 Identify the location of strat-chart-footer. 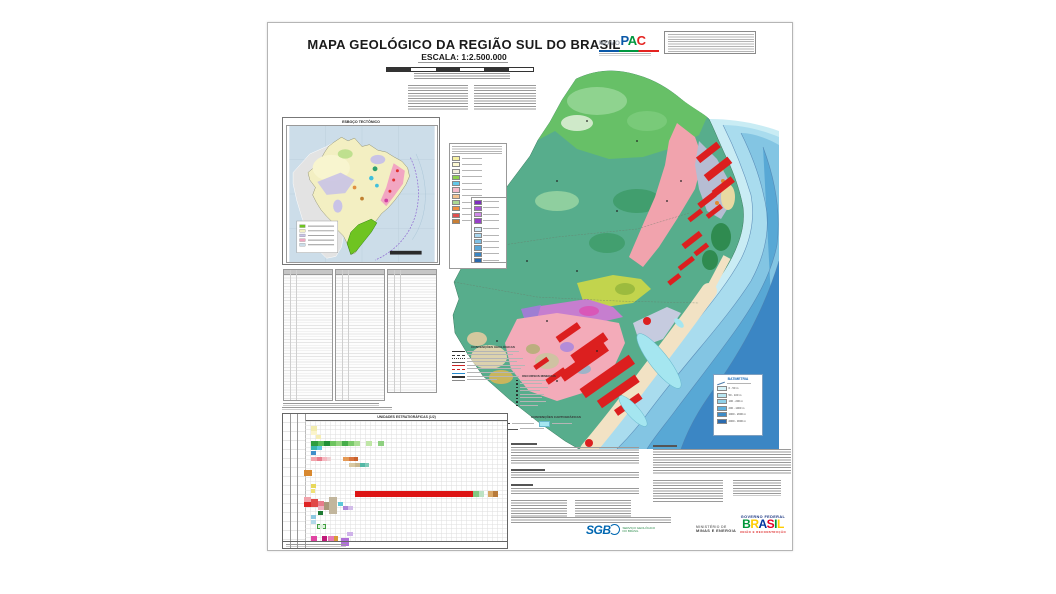
(395, 544).